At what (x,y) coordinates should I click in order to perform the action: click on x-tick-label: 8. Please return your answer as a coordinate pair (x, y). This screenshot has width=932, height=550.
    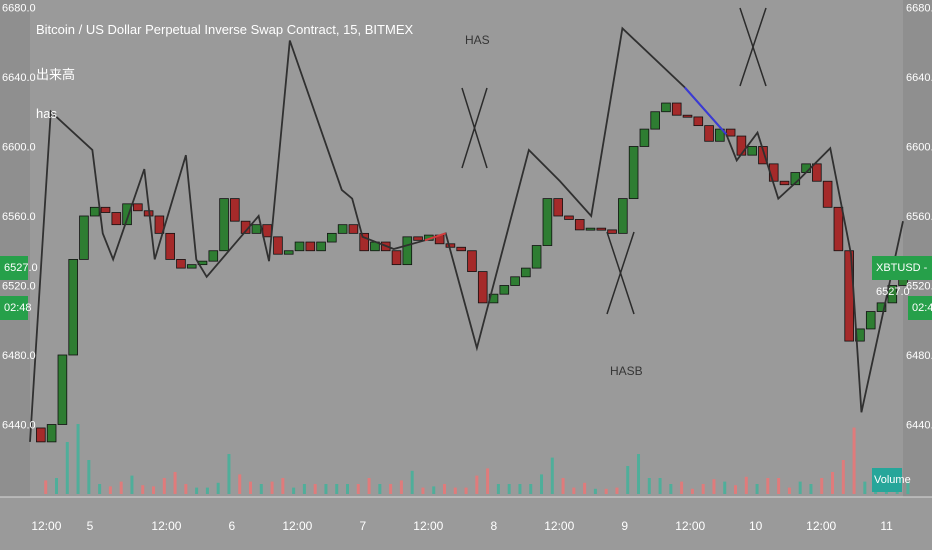
    Looking at the image, I should click on (493, 526).